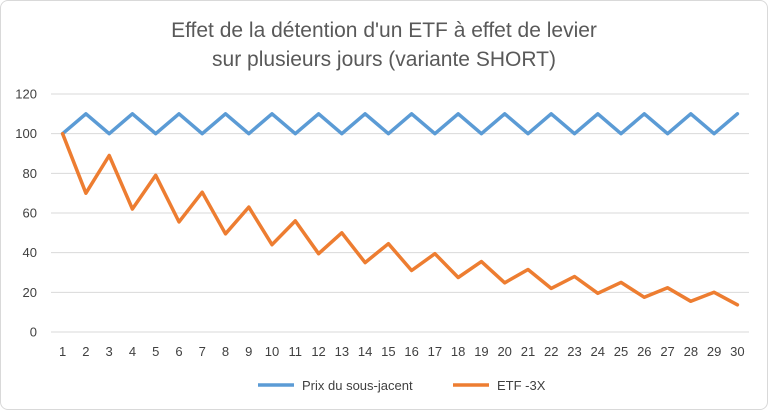 This screenshot has width=768, height=410. I want to click on x-tick-label: 23, so click(574, 351).